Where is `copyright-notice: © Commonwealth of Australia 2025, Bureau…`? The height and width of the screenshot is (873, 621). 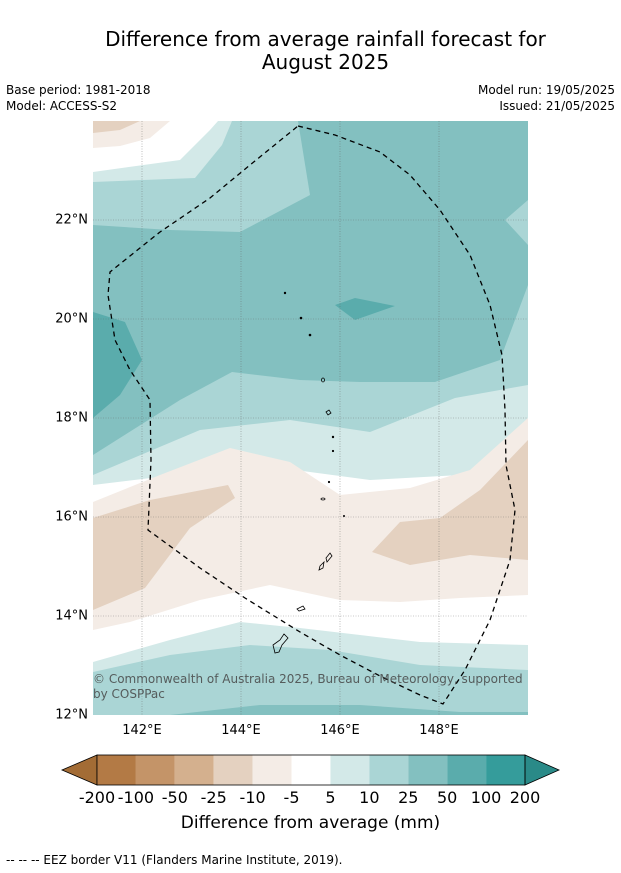 copyright-notice: © Commonwealth of Australia 2025, Bureau… is located at coordinates (308, 687).